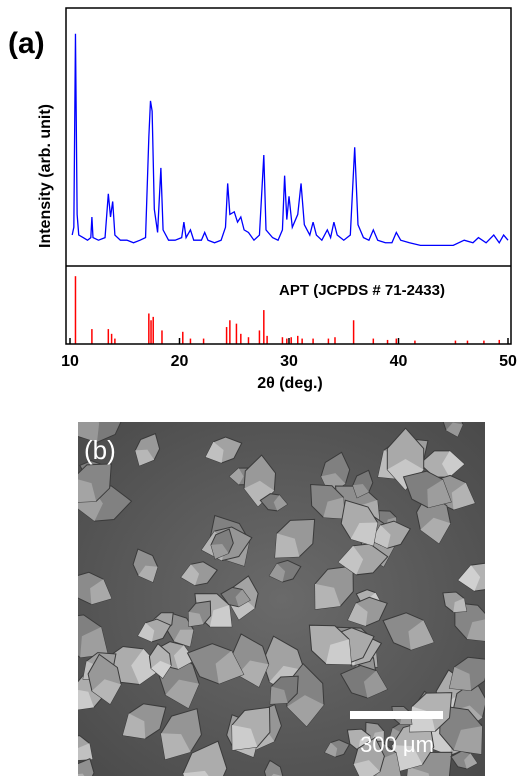  Describe the element at coordinates (26, 43) in the screenshot. I see `panel-label: (a)` at that location.